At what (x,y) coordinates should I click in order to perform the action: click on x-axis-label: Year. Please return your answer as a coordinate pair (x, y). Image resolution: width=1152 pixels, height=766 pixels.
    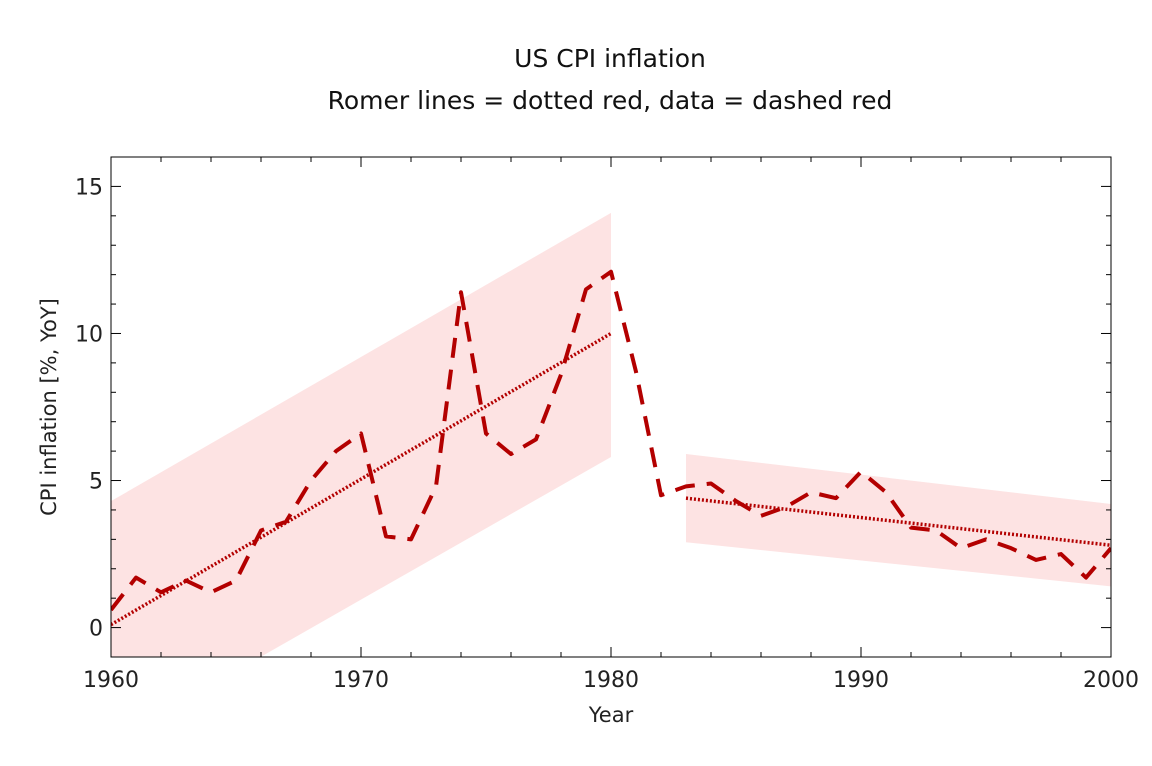
    Looking at the image, I should click on (611, 715).